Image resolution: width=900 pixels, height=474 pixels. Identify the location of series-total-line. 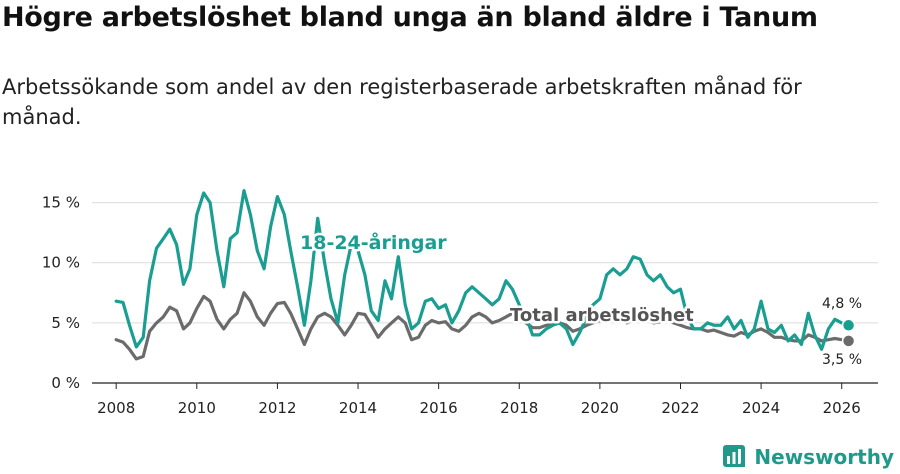
(482, 326).